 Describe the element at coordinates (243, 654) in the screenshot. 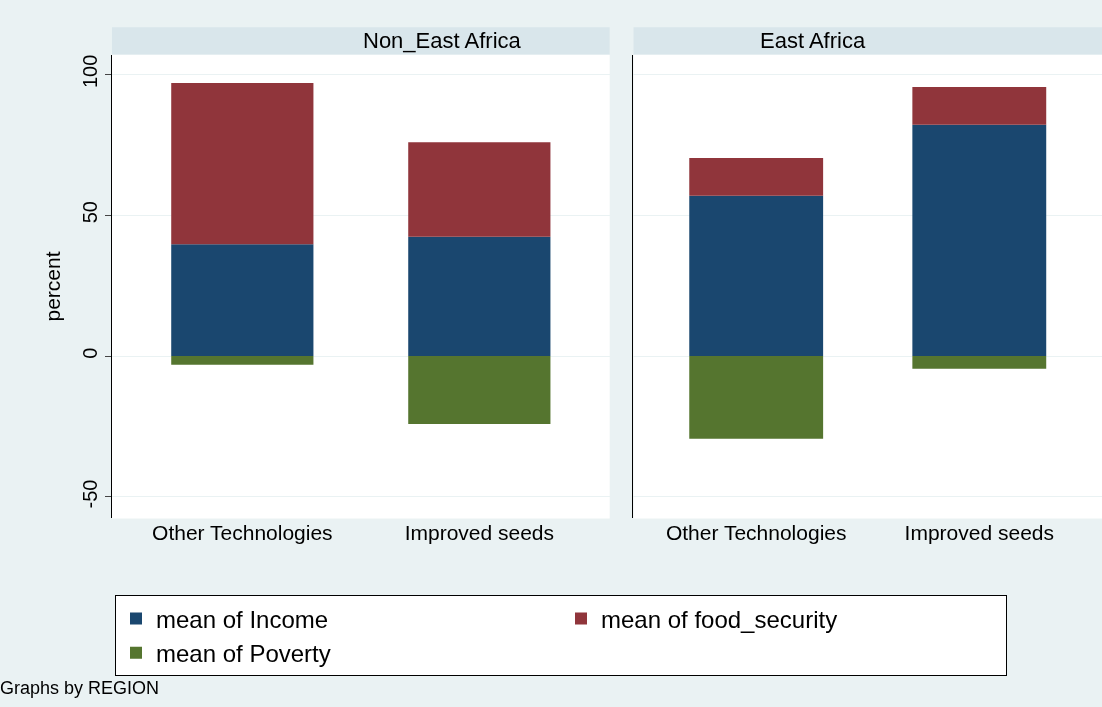

I see `legend-label: mean of Poverty` at that location.